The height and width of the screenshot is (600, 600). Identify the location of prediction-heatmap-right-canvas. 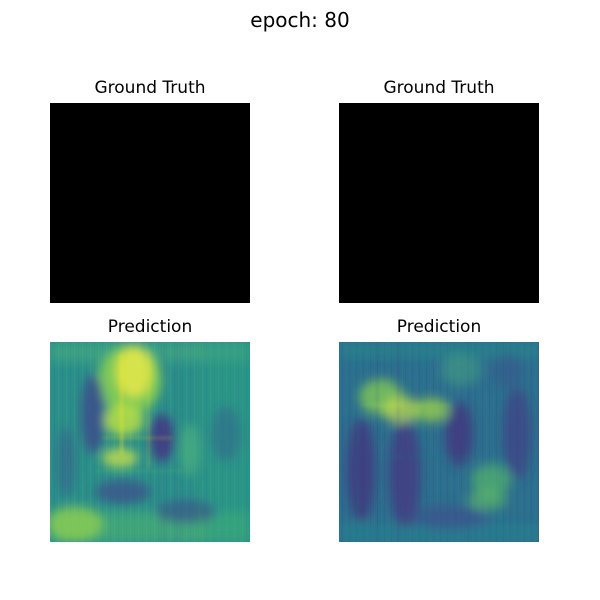
(439, 442).